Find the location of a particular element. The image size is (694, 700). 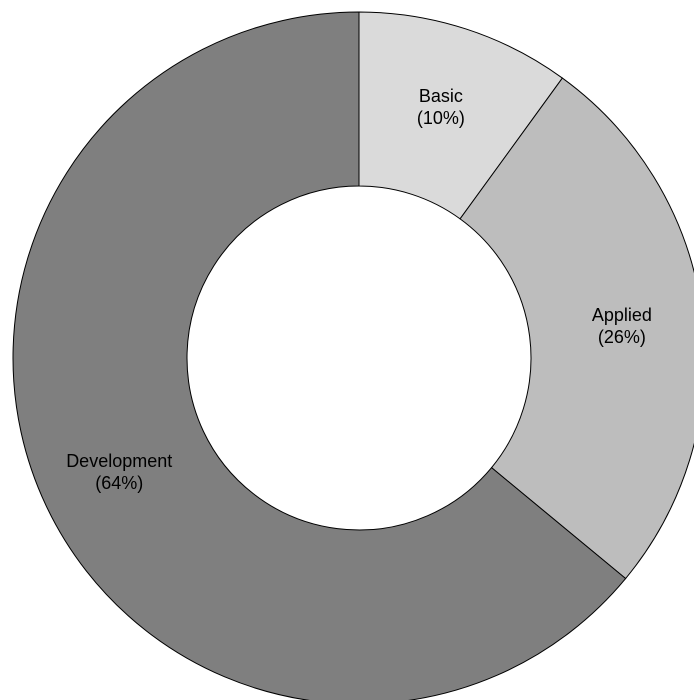

slice-basic is located at coordinates (461, 115).